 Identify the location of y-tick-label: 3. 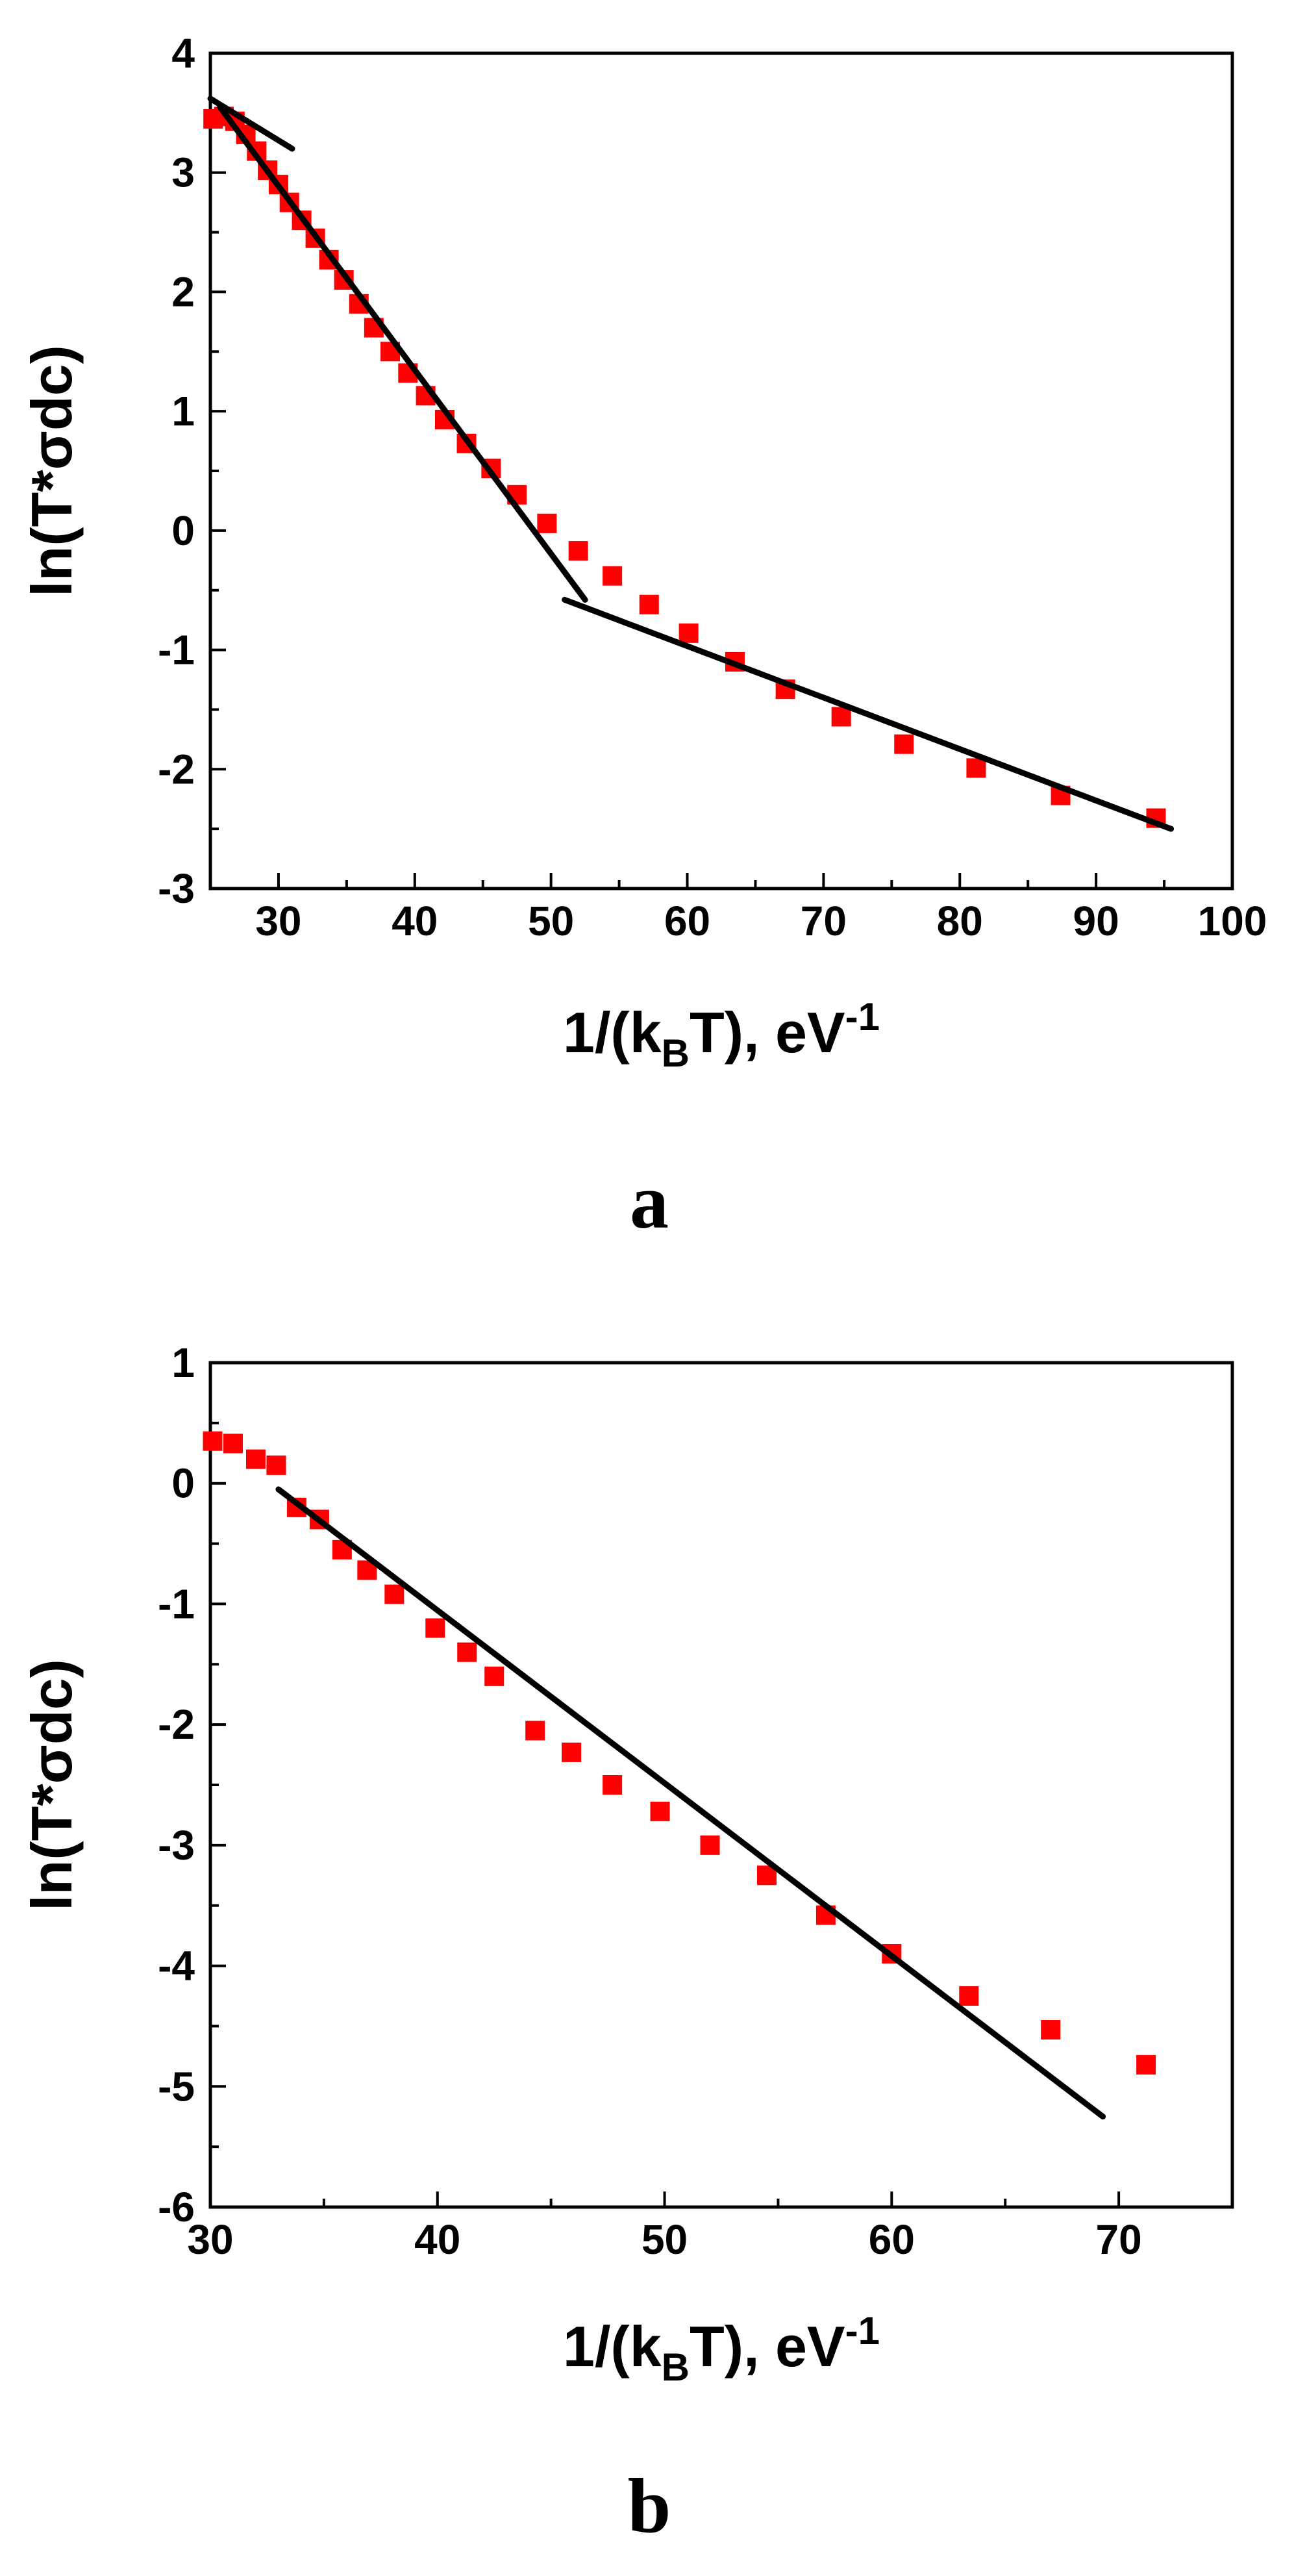
(183, 173).